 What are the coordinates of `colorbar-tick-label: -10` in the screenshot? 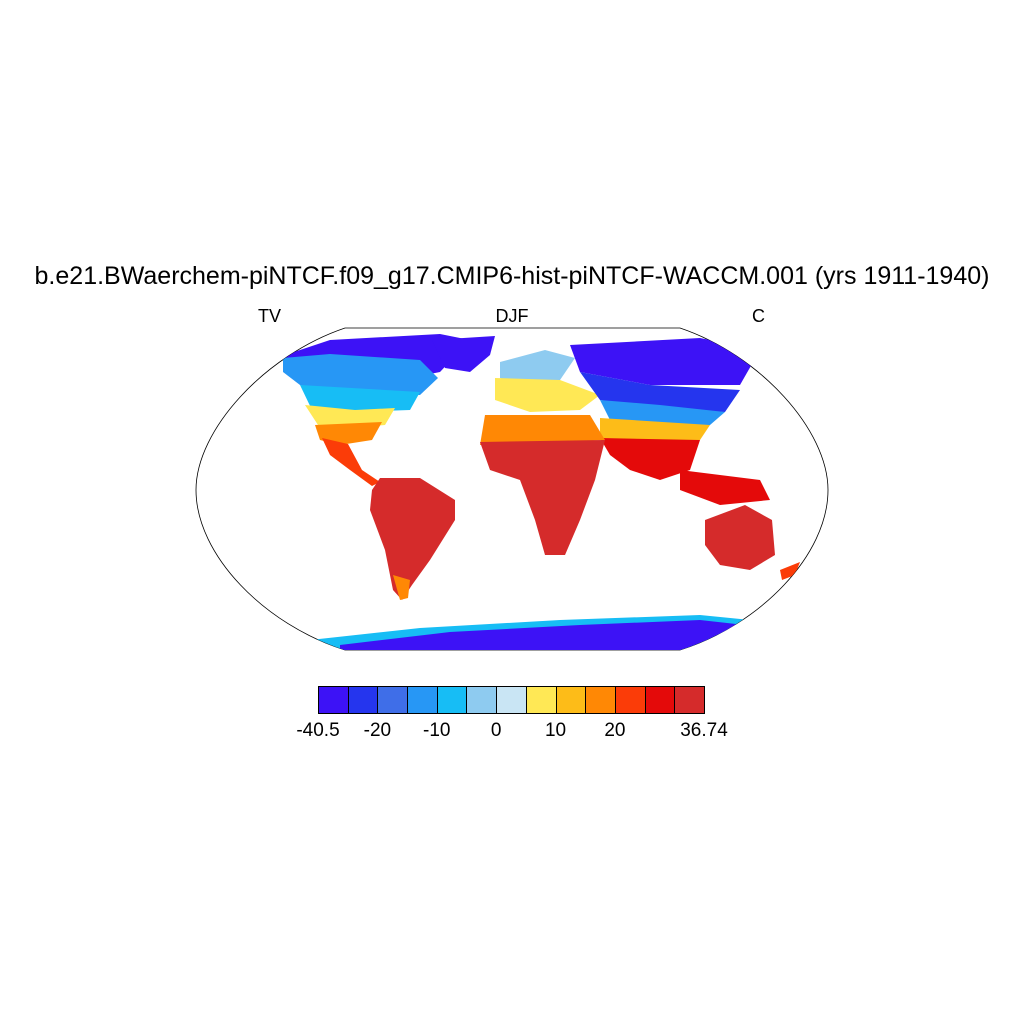 It's located at (437, 730).